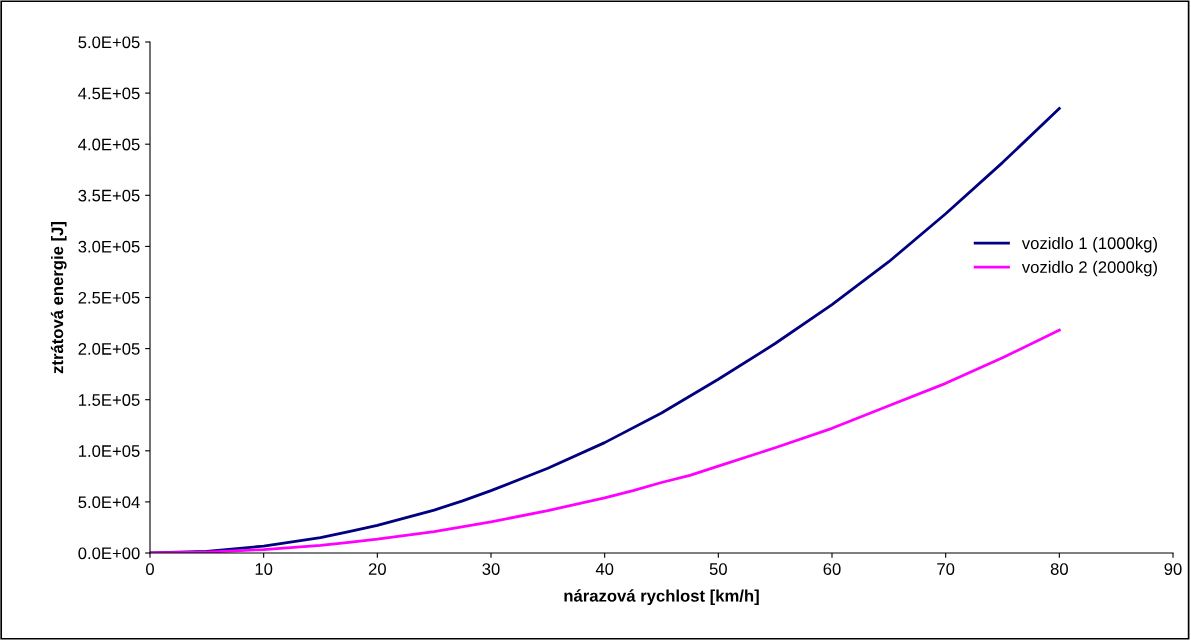 Image resolution: width=1191 pixels, height=640 pixels. I want to click on legend-label: vozidlo 2 (2000kg), so click(1089, 268).